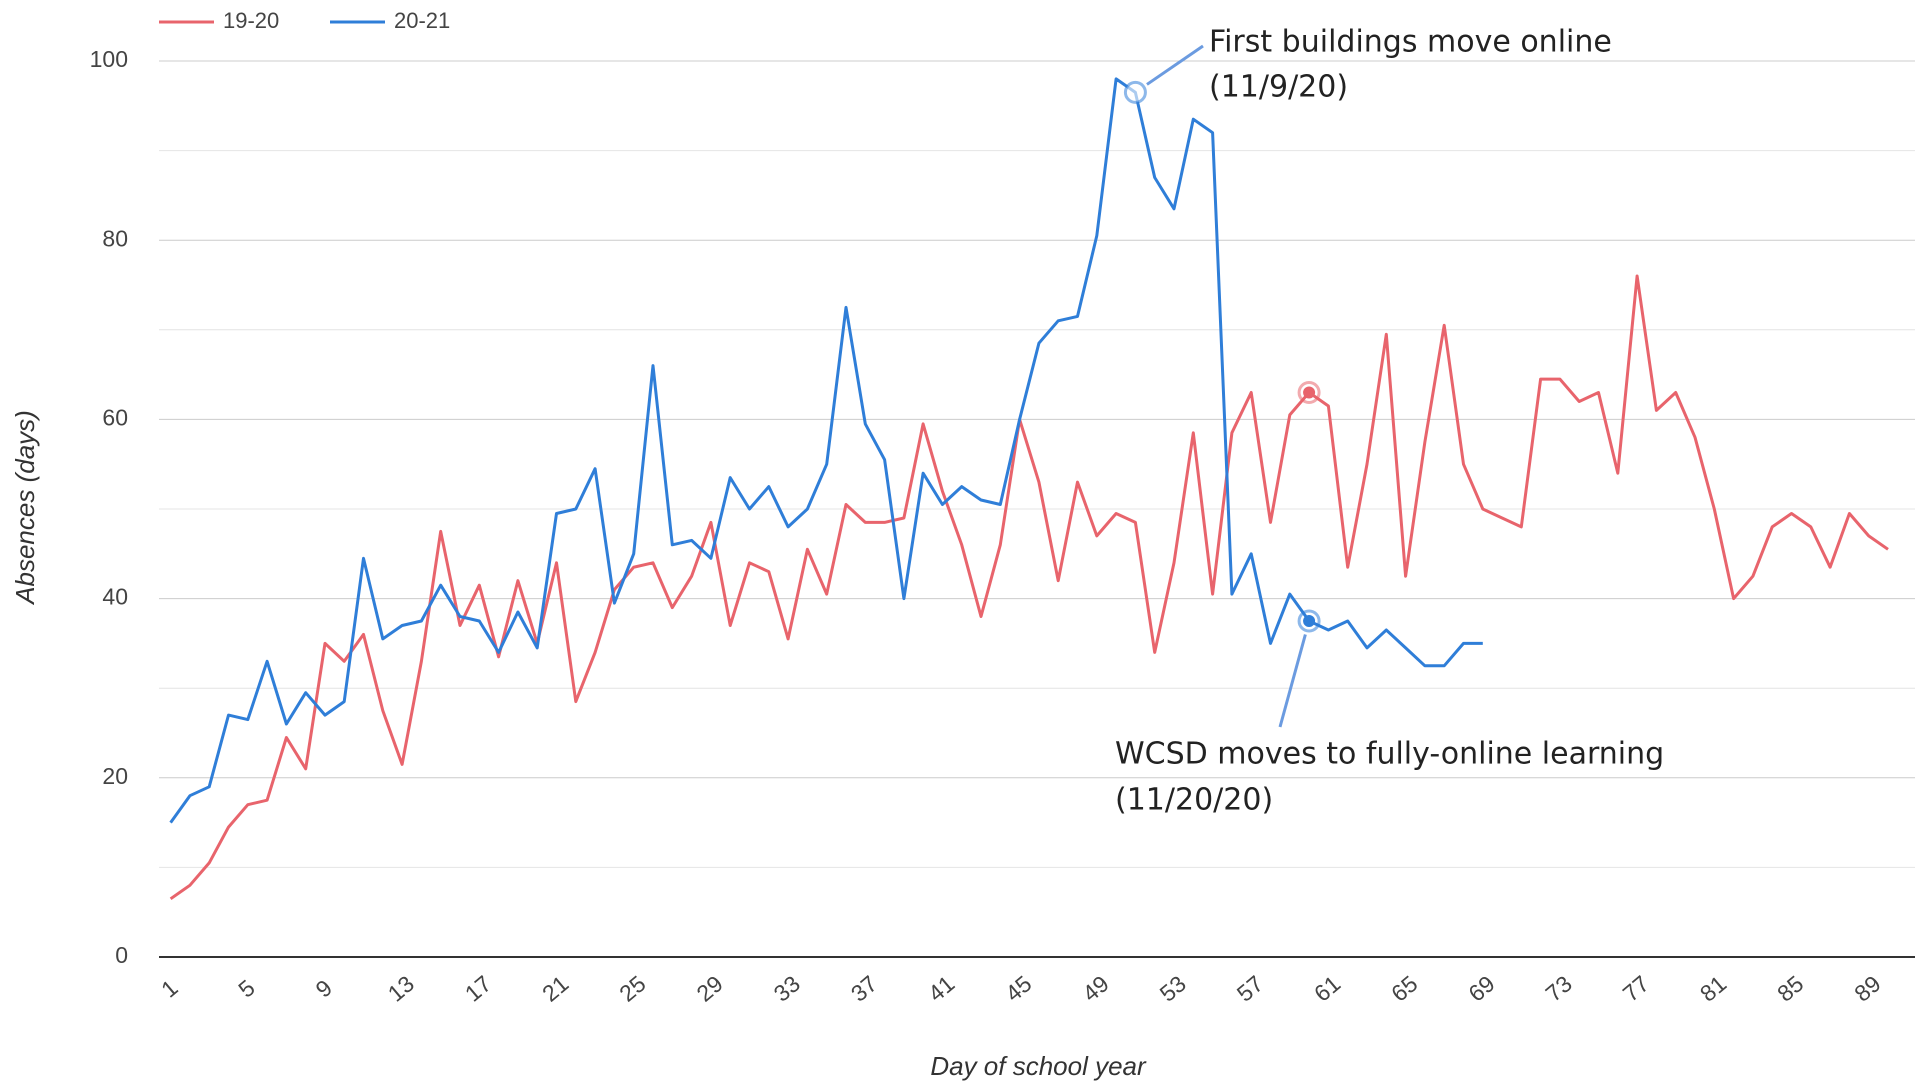 The width and height of the screenshot is (1915, 1091). What do you see at coordinates (1018, 988) in the screenshot?
I see `x-tick-label: 45` at bounding box center [1018, 988].